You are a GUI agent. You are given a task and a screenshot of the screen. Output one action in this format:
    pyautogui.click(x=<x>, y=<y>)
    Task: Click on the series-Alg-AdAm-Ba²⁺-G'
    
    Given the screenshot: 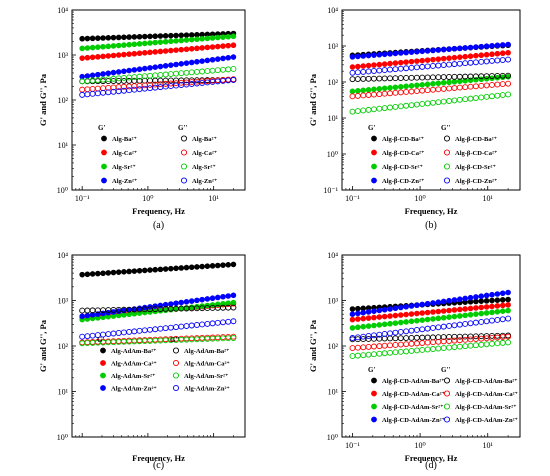 What is the action you would take?
    pyautogui.click(x=158, y=269)
    